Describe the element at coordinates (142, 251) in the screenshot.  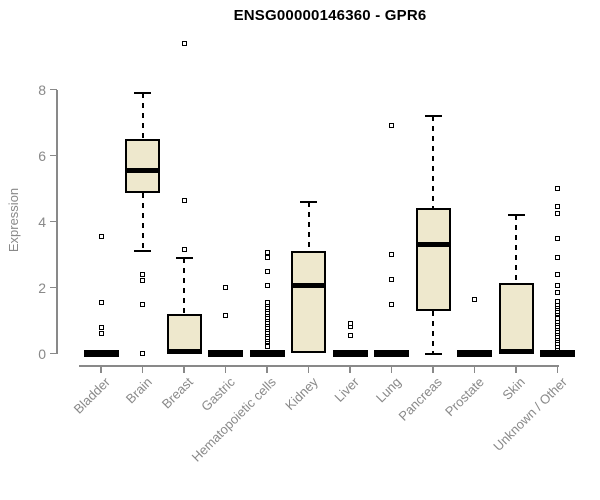
I see `whisker-cap-lower-brain` at that location.